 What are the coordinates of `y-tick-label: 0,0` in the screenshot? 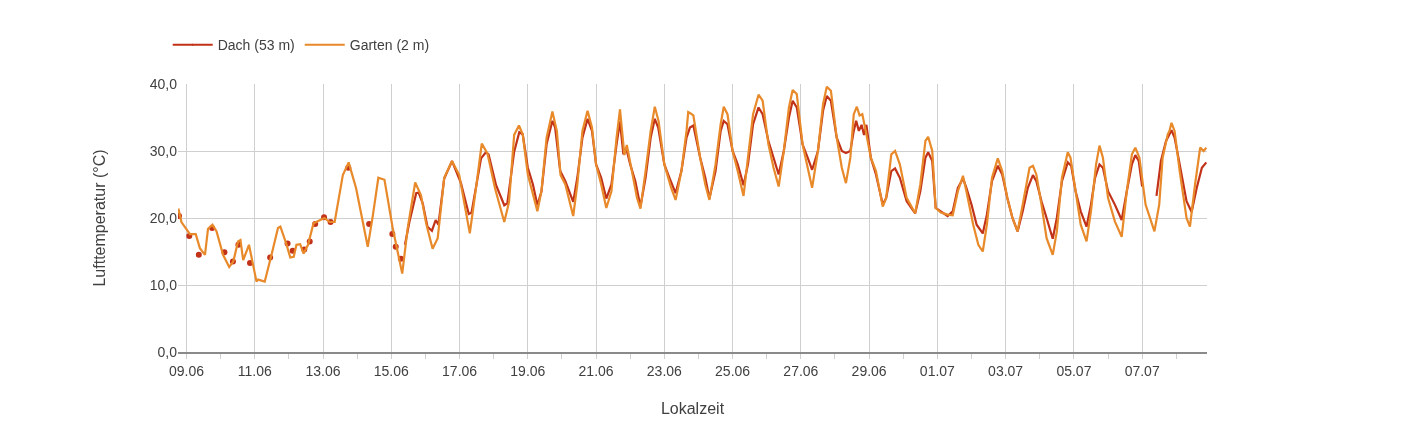 It's located at (167, 351).